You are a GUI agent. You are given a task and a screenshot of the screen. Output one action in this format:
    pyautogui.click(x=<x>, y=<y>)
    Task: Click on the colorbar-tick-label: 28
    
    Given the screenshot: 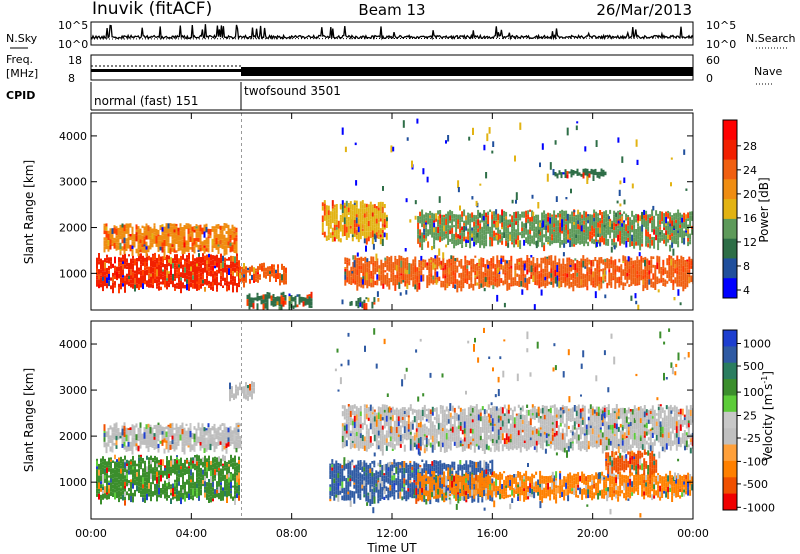 What is the action you would take?
    pyautogui.click(x=750, y=146)
    